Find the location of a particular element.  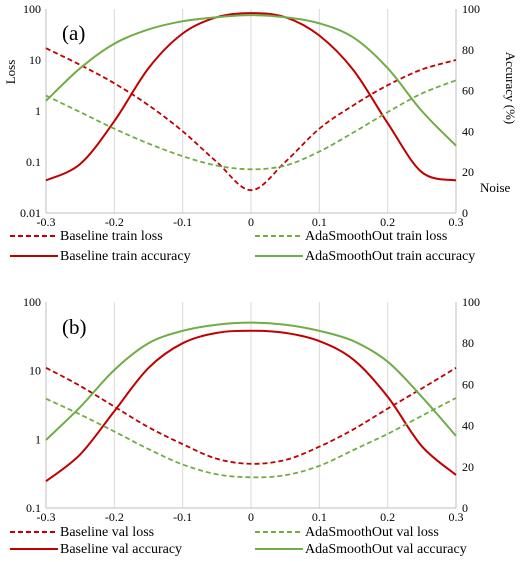

x-axis-title: Noise is located at coordinates (495, 187).